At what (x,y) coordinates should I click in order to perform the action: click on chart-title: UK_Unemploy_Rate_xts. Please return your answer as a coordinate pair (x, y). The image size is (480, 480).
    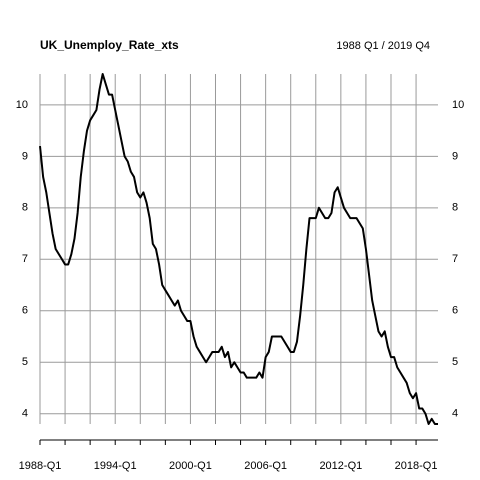
    Looking at the image, I should click on (109, 45).